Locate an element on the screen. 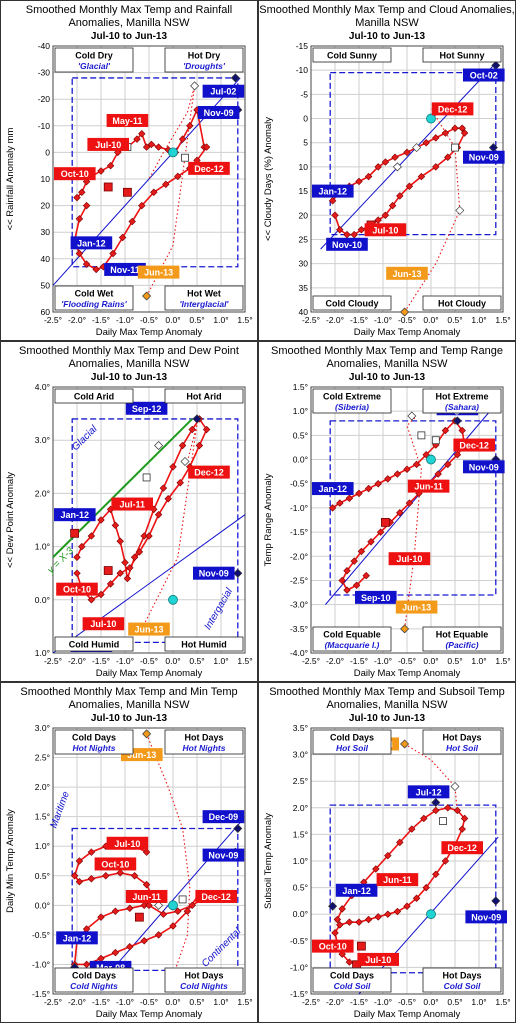 This screenshot has height=1024, width=516. data-label-text: Jun-11 is located at coordinates (428, 487).